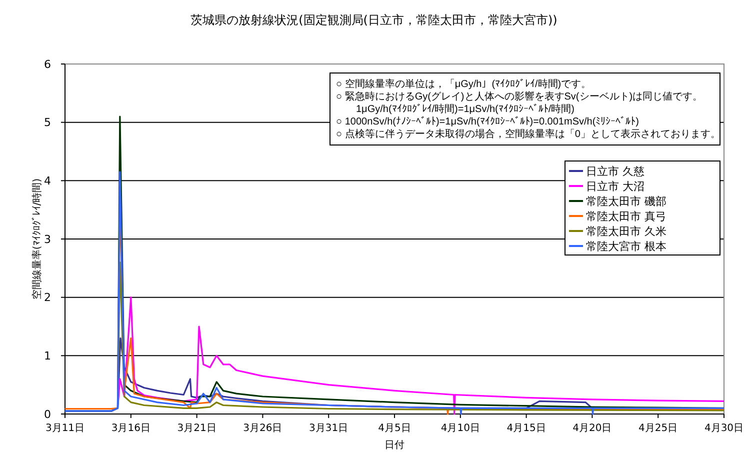  What do you see at coordinates (130, 428) in the screenshot?
I see `x-tick-label: 3月16日` at bounding box center [130, 428].